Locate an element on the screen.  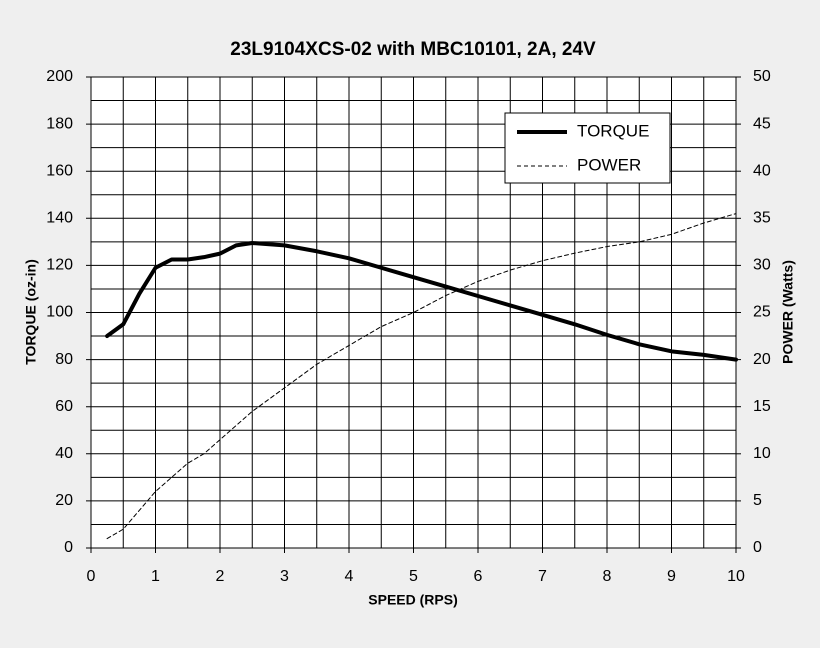
data-line is located at coordinates (421, 301).